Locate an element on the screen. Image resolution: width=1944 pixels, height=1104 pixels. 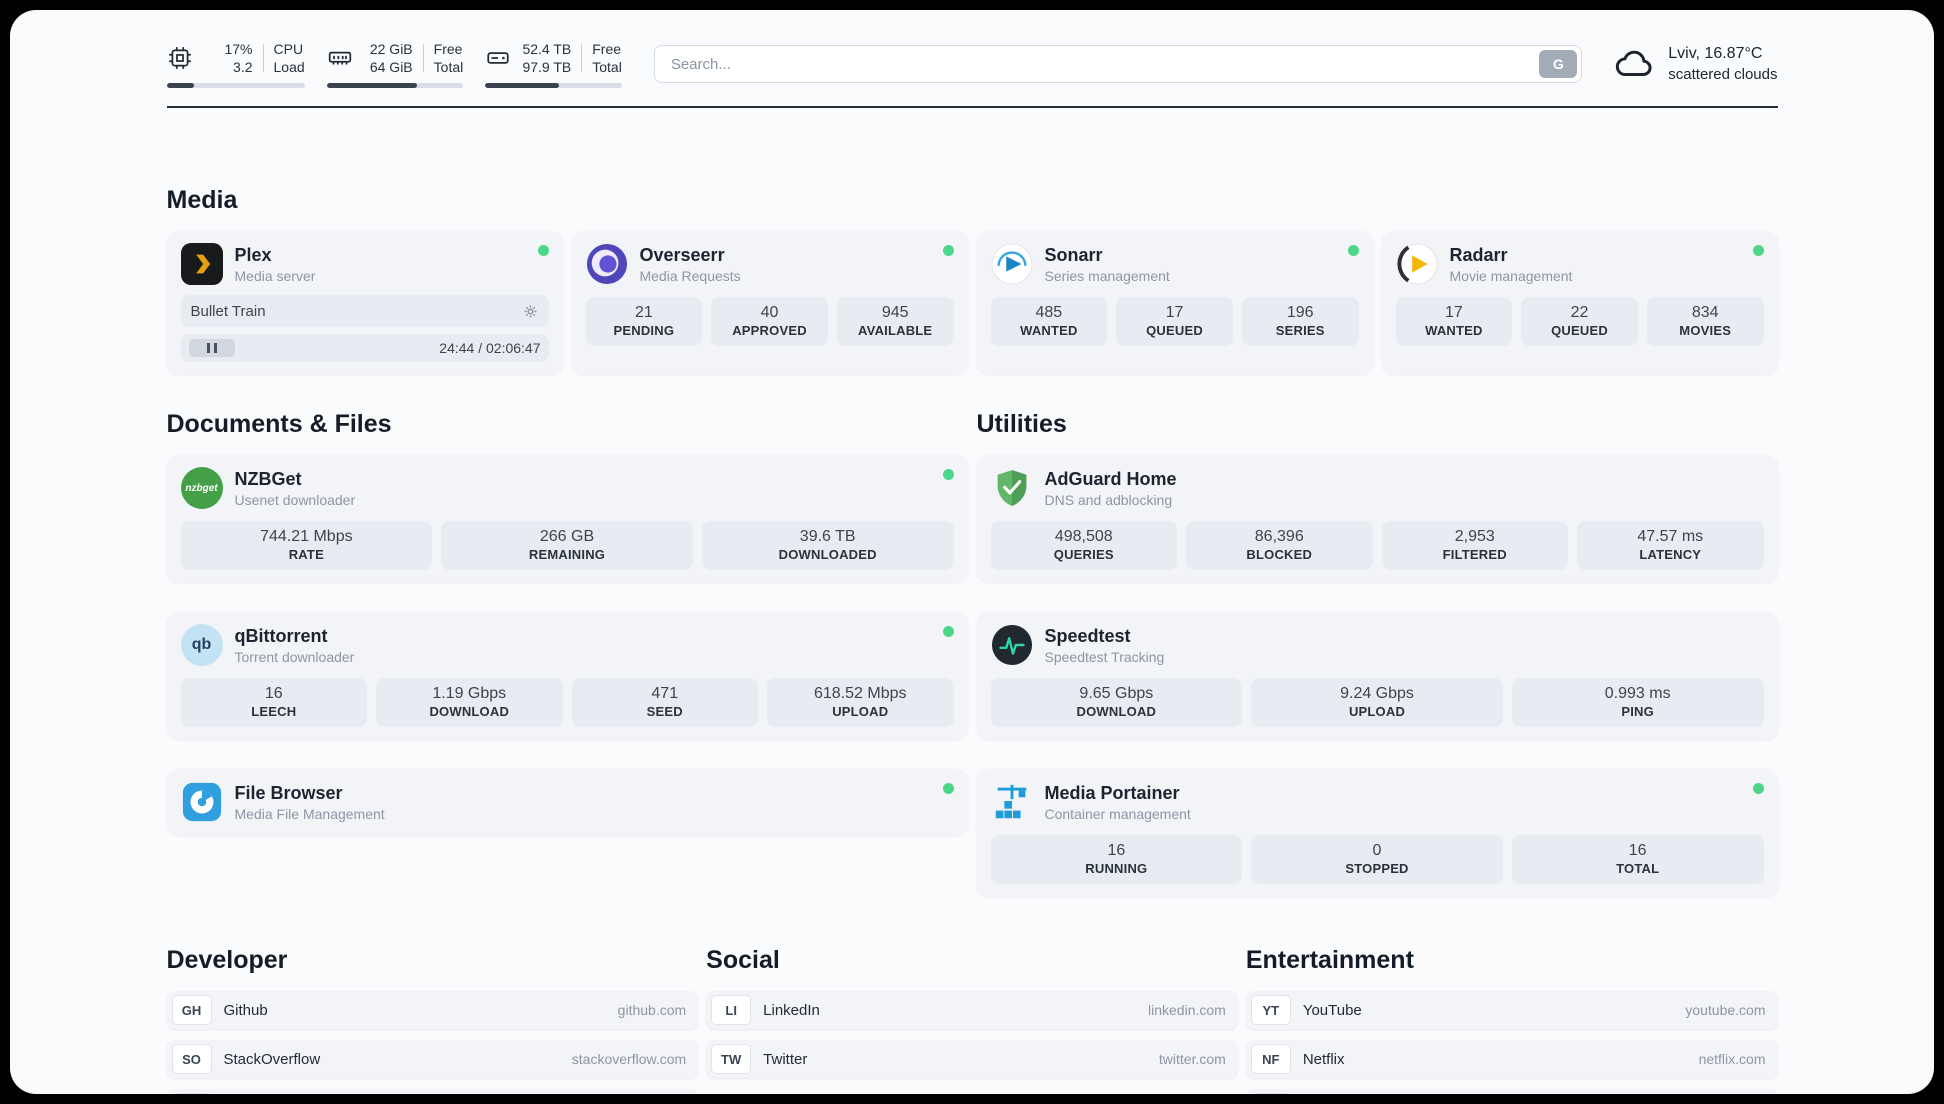
stat-value: 22 is located at coordinates (1579, 313).